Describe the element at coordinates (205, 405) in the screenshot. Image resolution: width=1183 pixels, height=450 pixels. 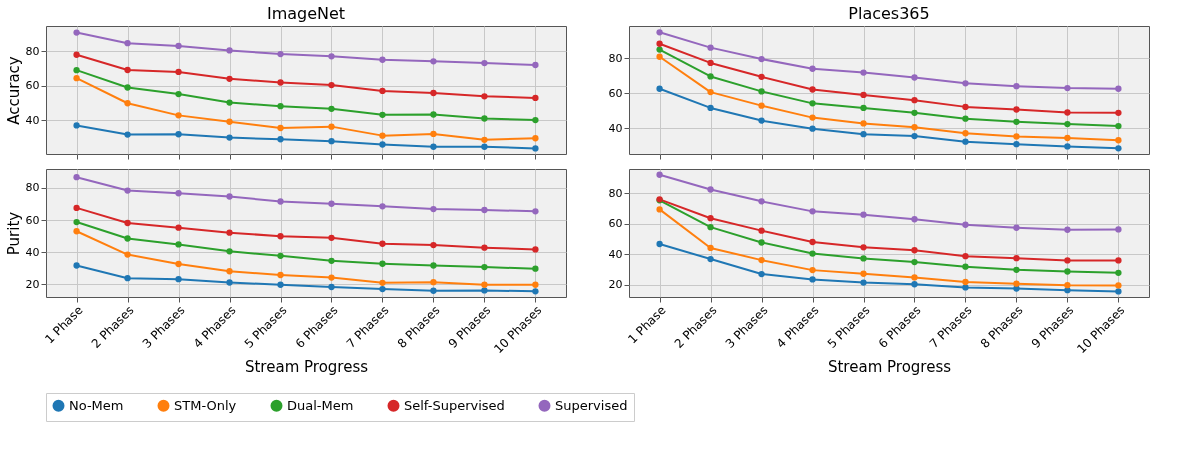
I see `legend-label: STM-Only` at that location.